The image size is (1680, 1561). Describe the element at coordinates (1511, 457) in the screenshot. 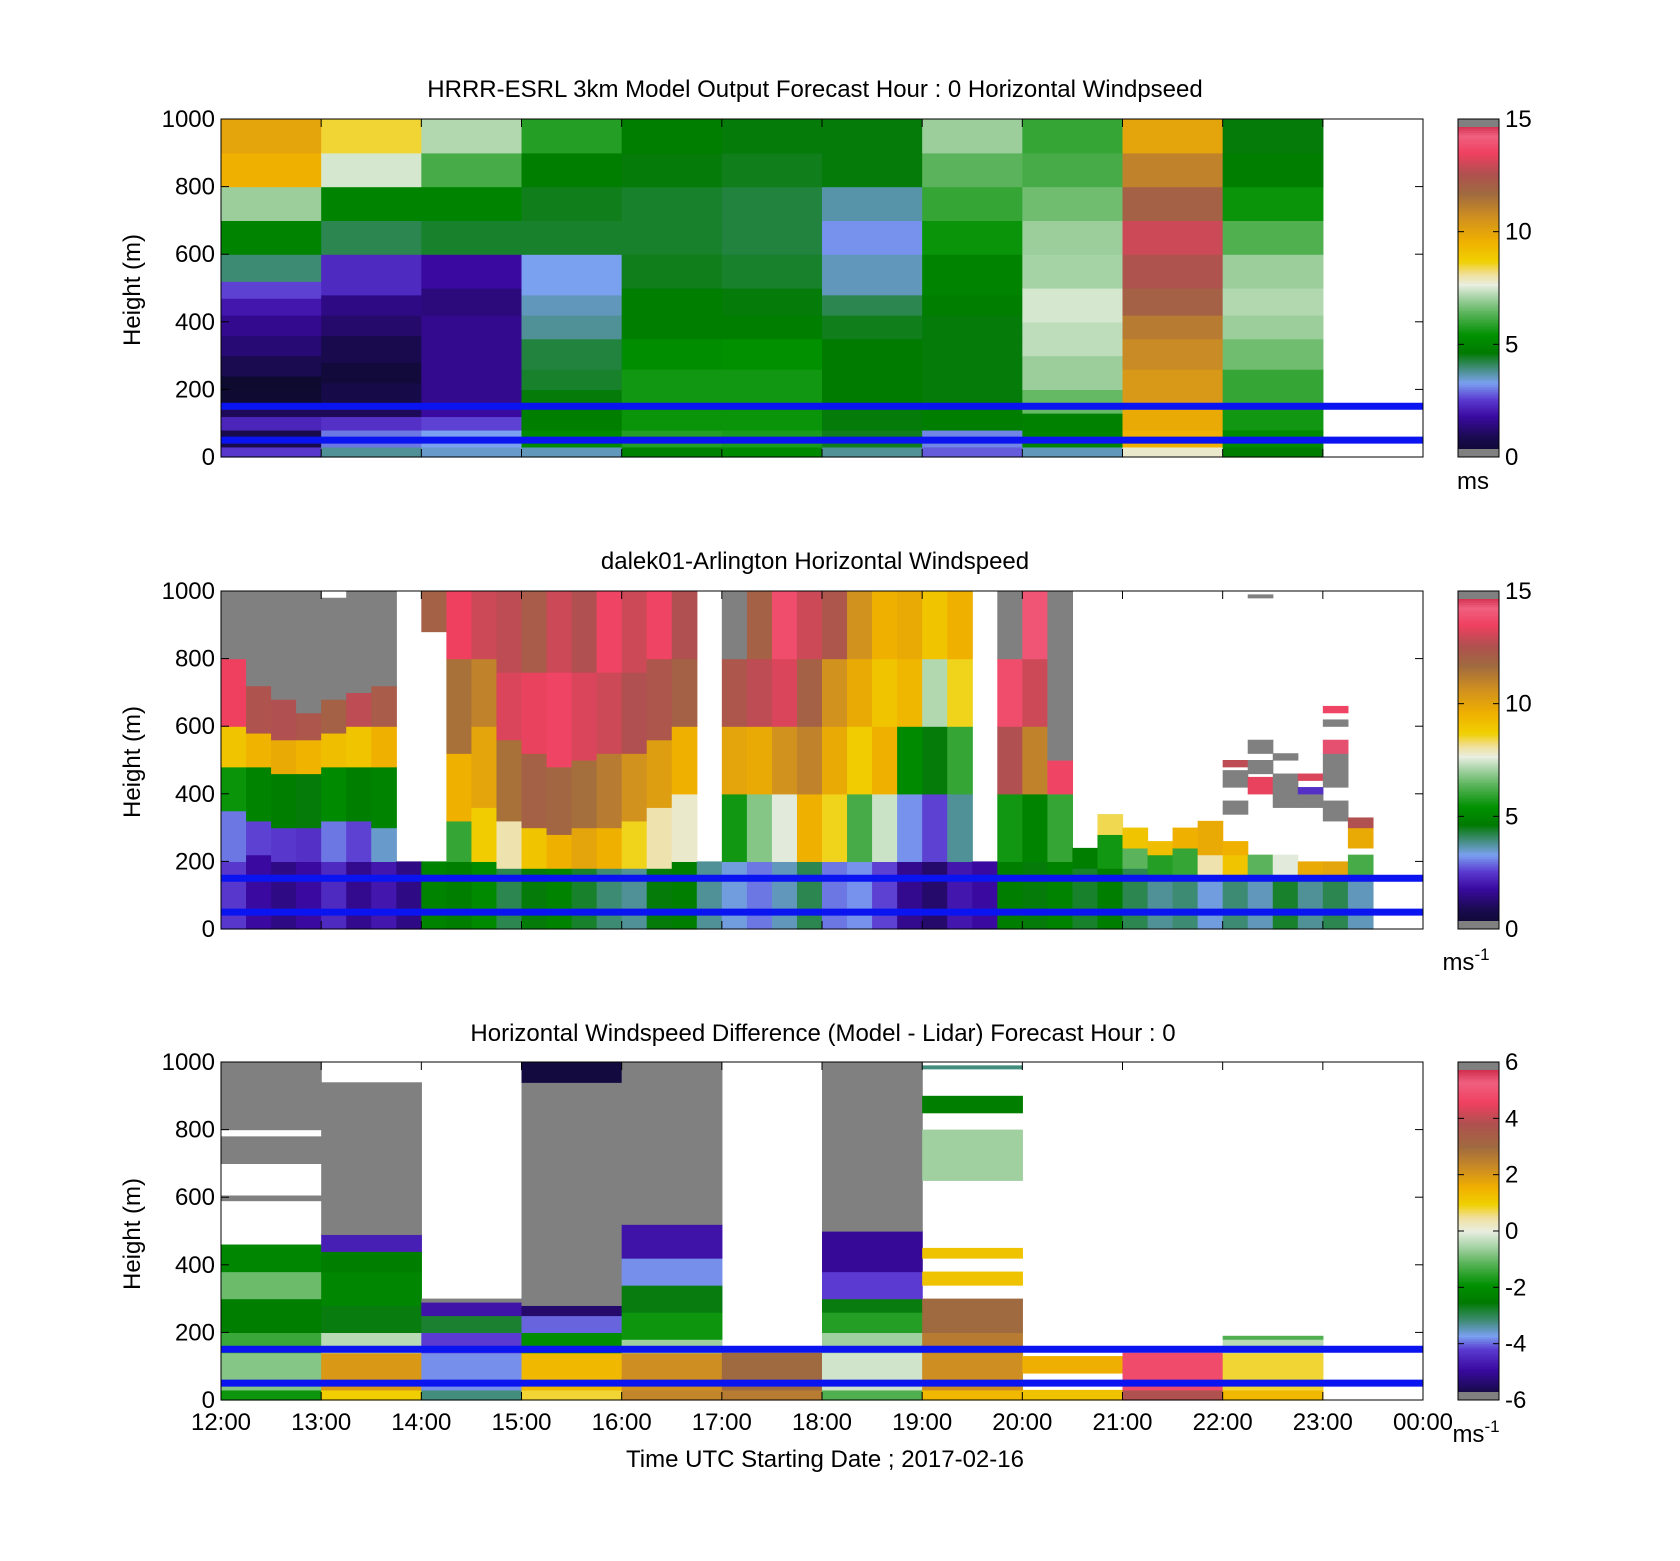

I see `colorbar-tick-label: 0` at that location.